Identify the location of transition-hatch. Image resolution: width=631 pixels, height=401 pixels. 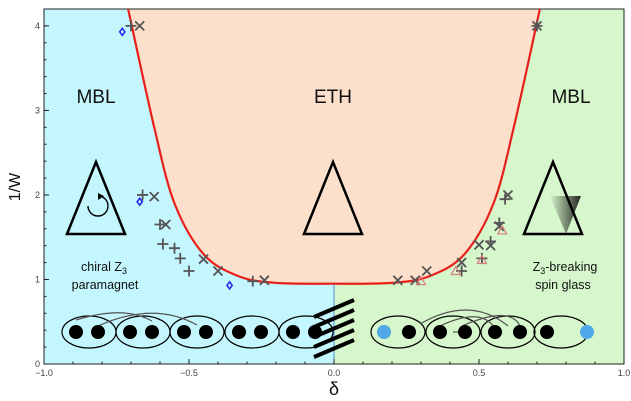
(334, 328).